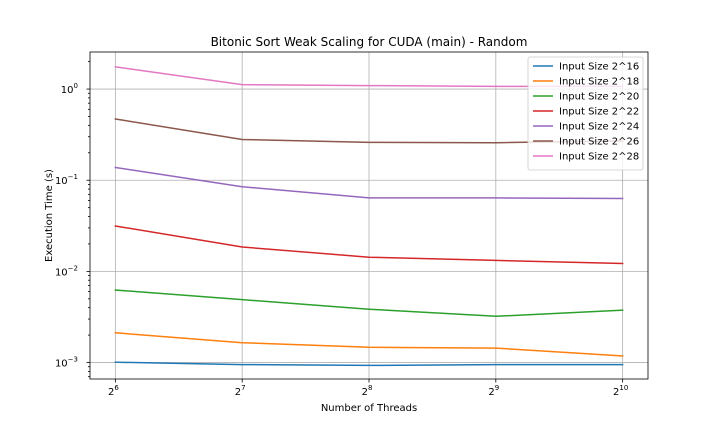 Image resolution: width=720 pixels, height=436 pixels. I want to click on x-tick-label: 28, so click(367, 391).